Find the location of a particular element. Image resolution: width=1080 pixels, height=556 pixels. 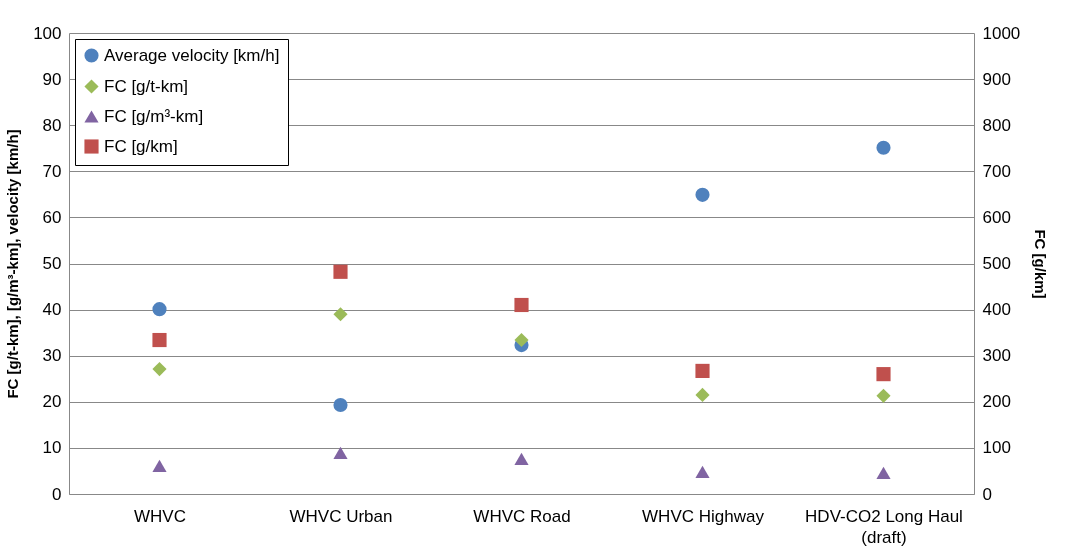

y-tick-label: 80 is located at coordinates (52, 125).